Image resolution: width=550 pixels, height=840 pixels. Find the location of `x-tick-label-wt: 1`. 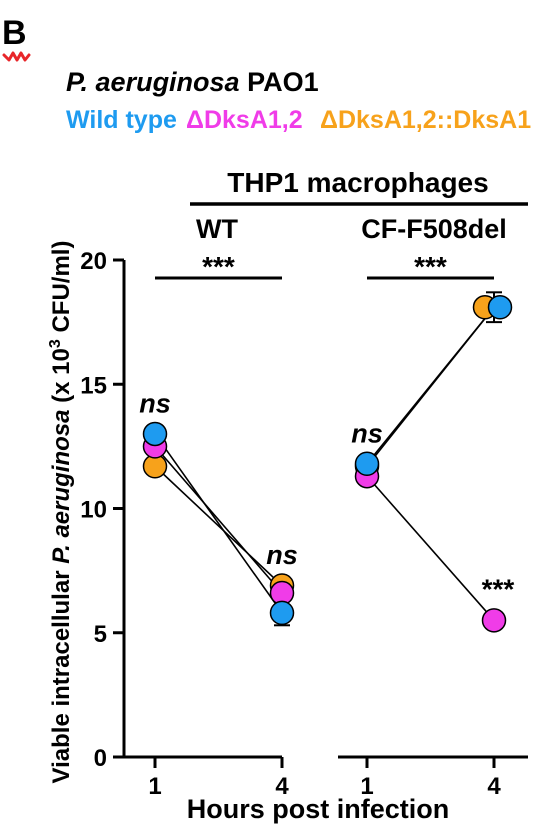

x-tick-label-wt: 1 is located at coordinates (154, 786).